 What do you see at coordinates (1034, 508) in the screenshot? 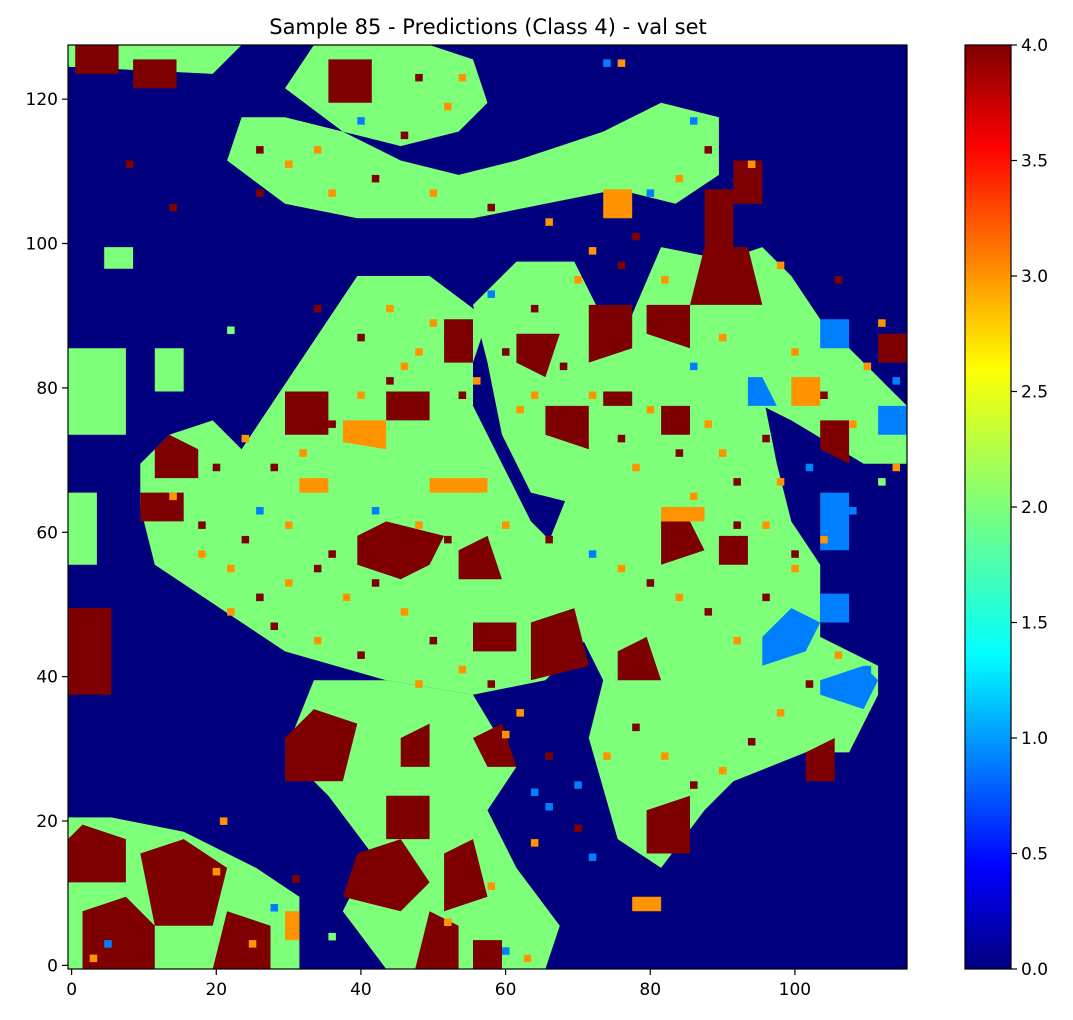
I see `colorbar-tick-label: 2.0` at bounding box center [1034, 508].